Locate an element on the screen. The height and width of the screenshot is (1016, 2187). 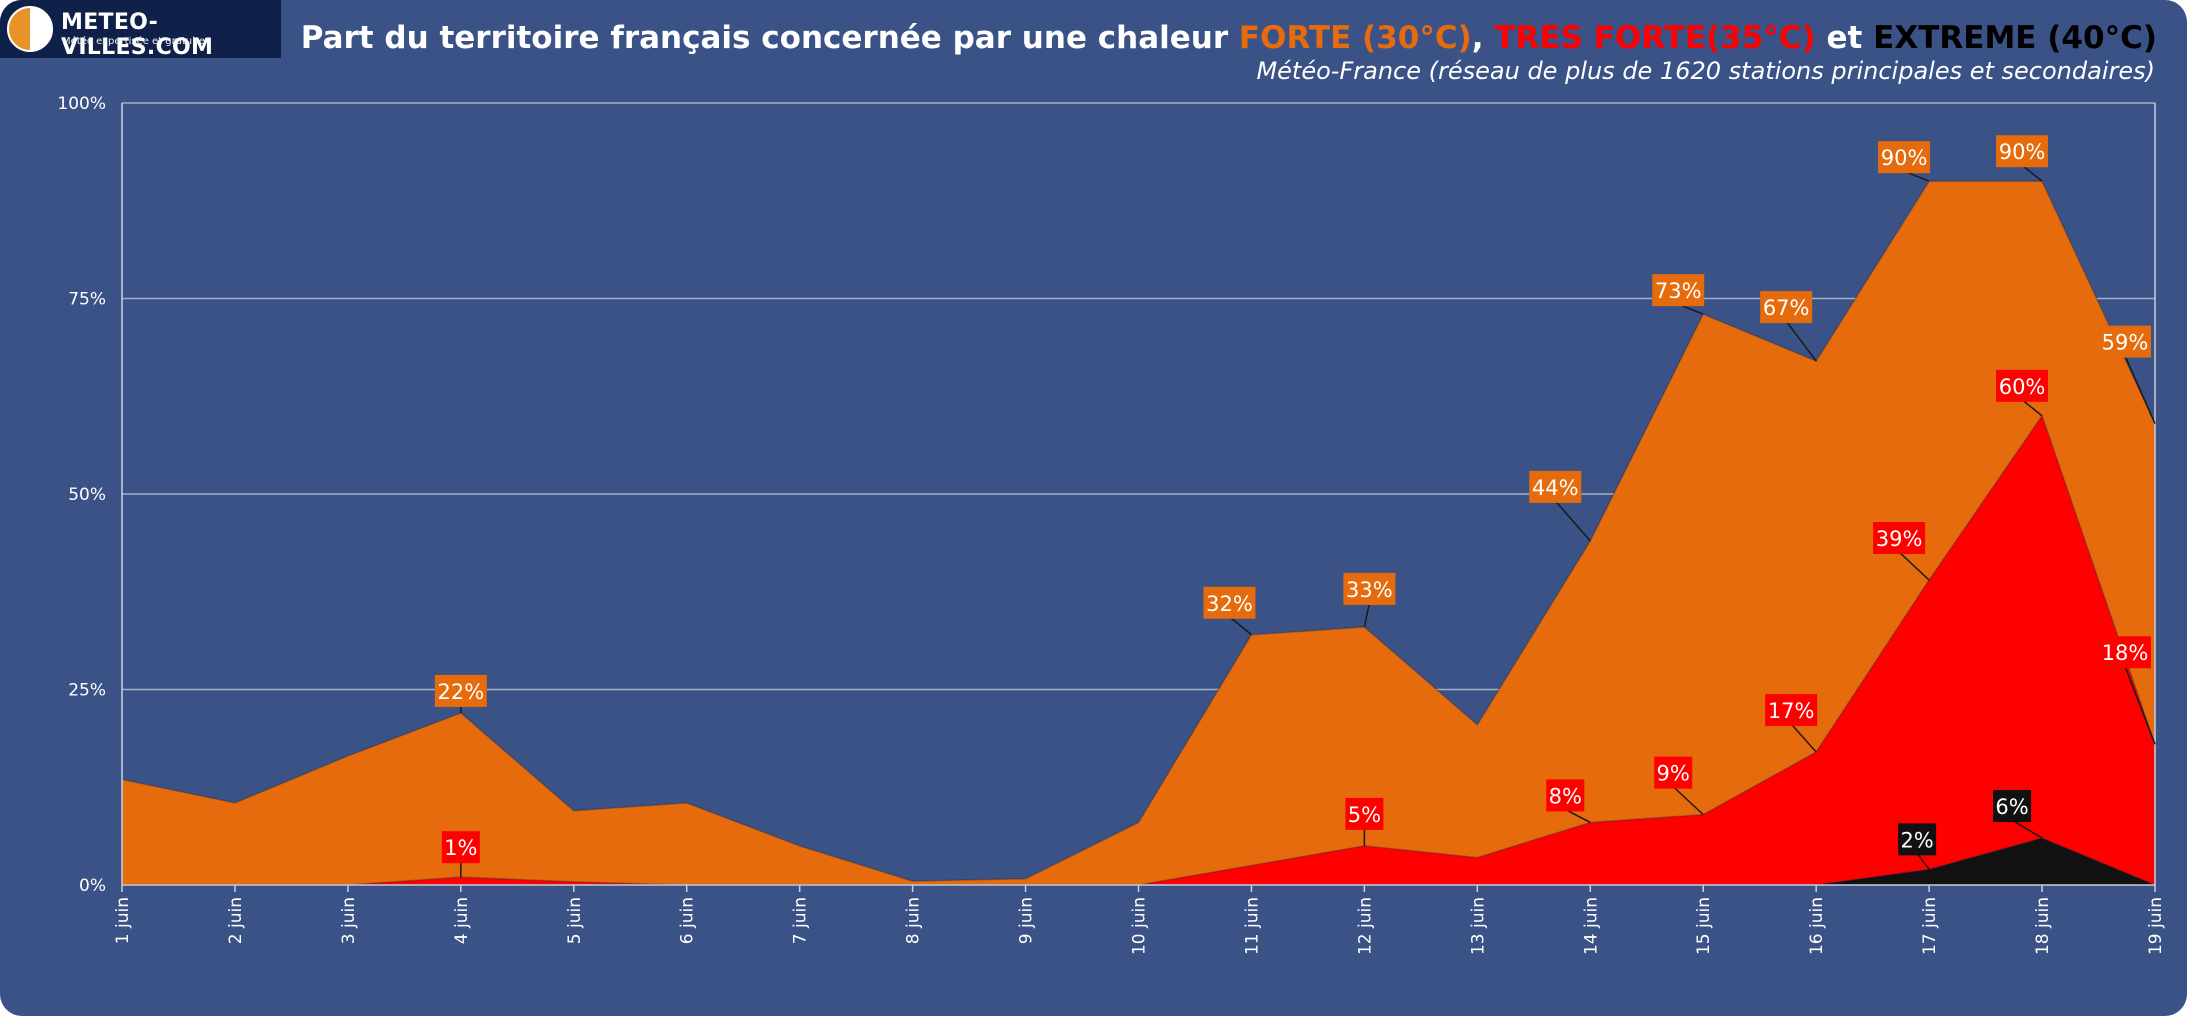
title-sep: , is located at coordinates (1483, 38).